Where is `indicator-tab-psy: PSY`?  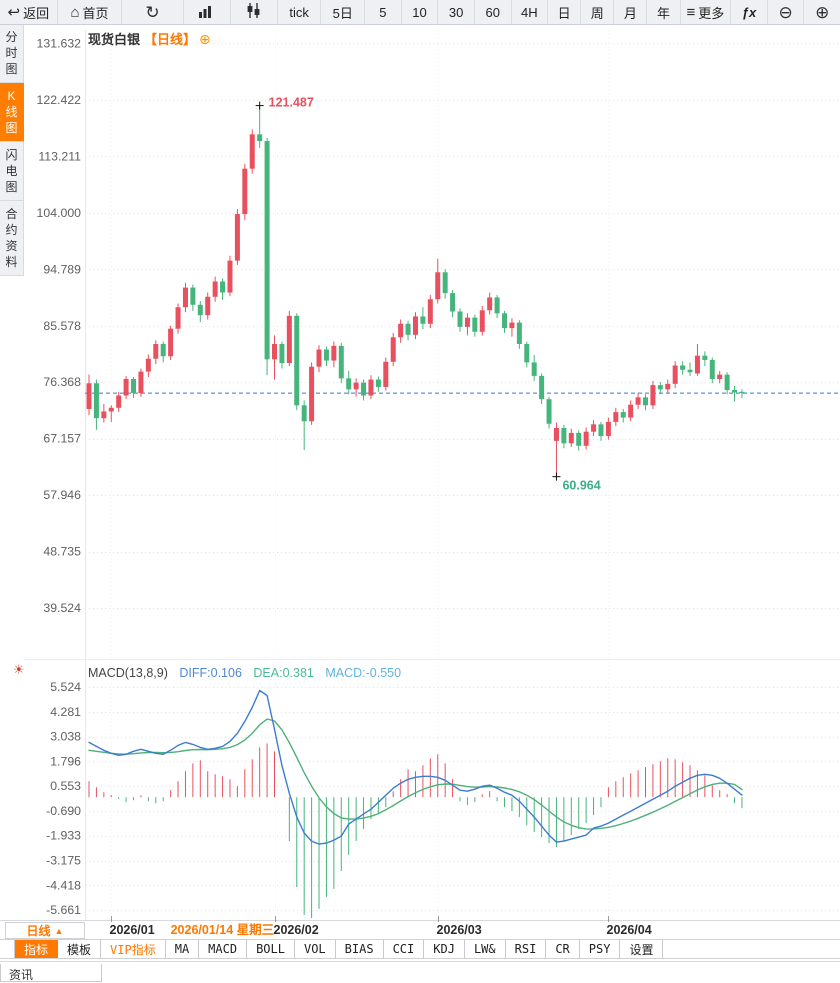
indicator-tab-psy: PSY is located at coordinates (600, 949).